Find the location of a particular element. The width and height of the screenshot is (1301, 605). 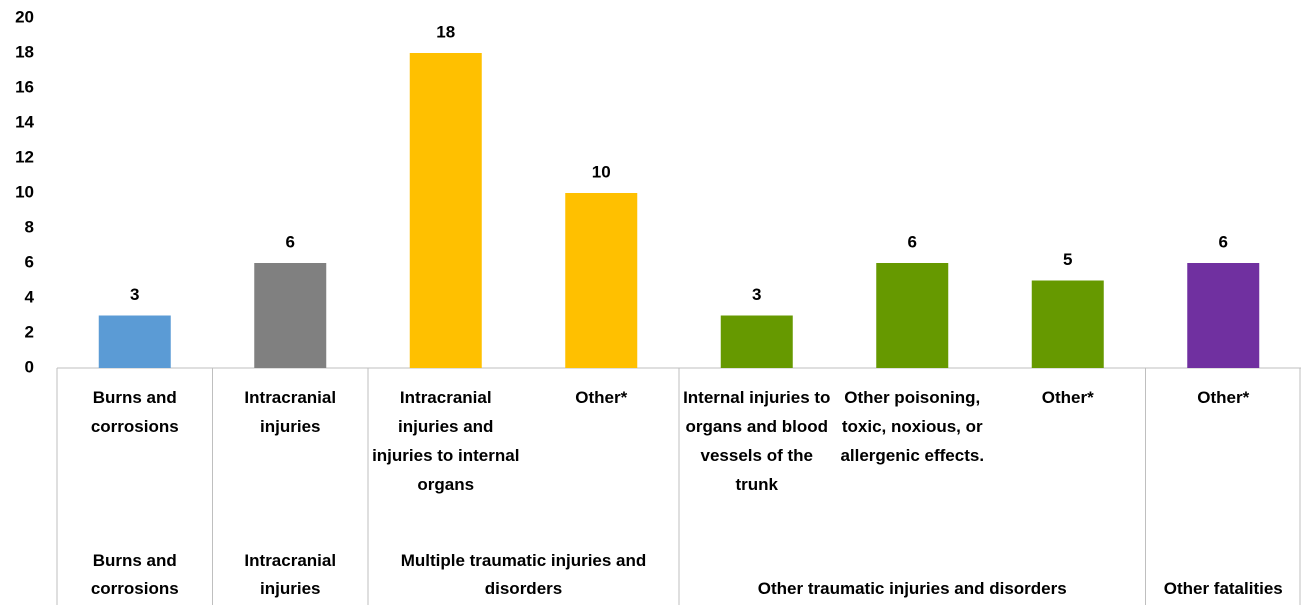

value-label: 10 is located at coordinates (601, 171).